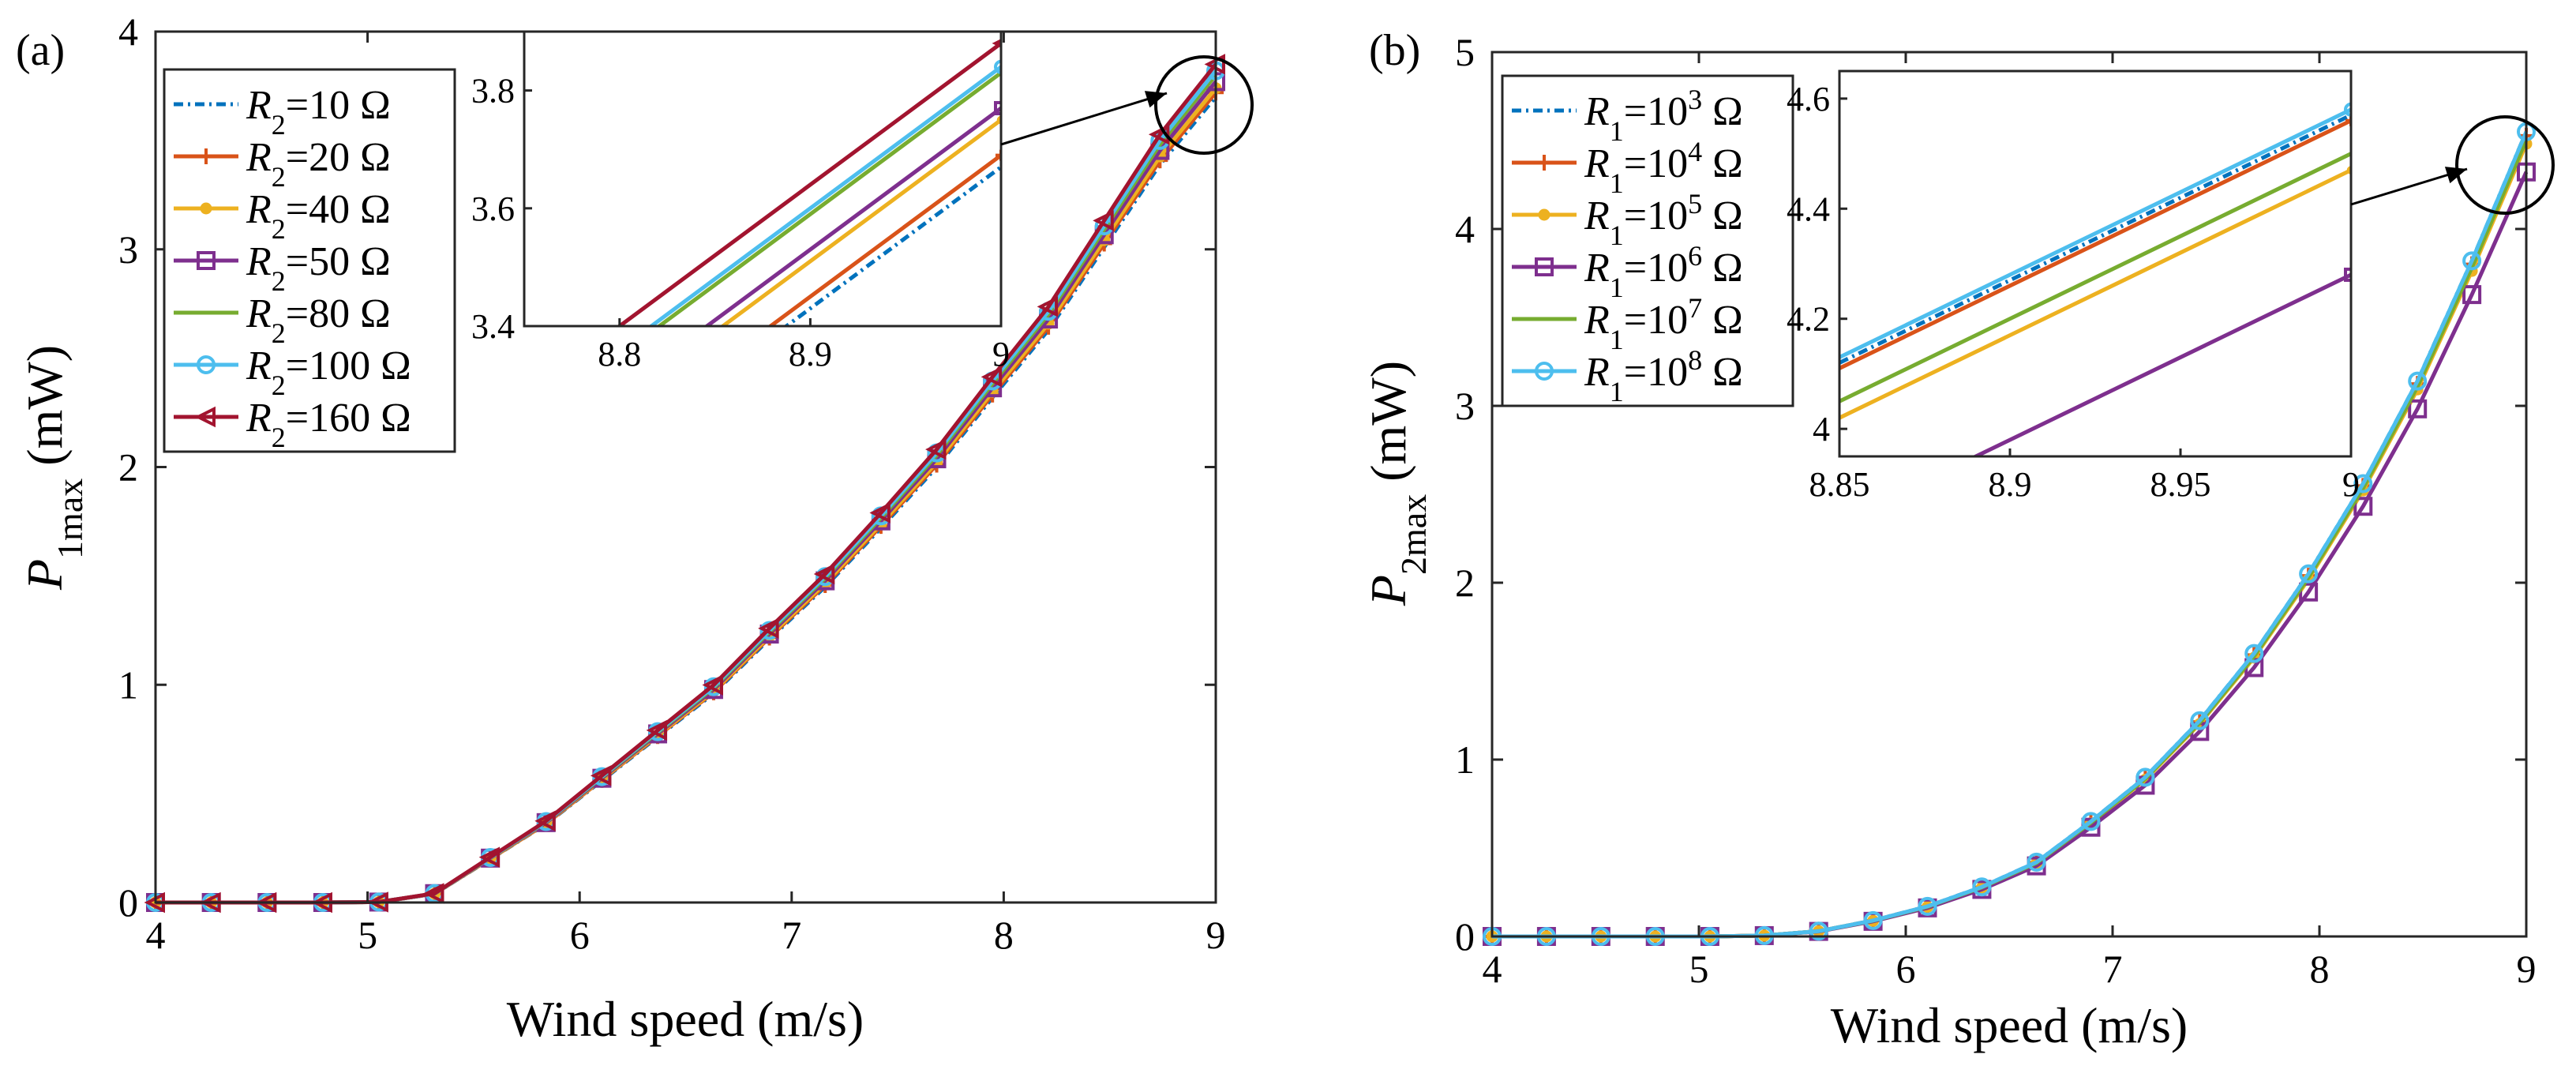  I want to click on inset-x-tick-label: 9, so click(1001, 354).